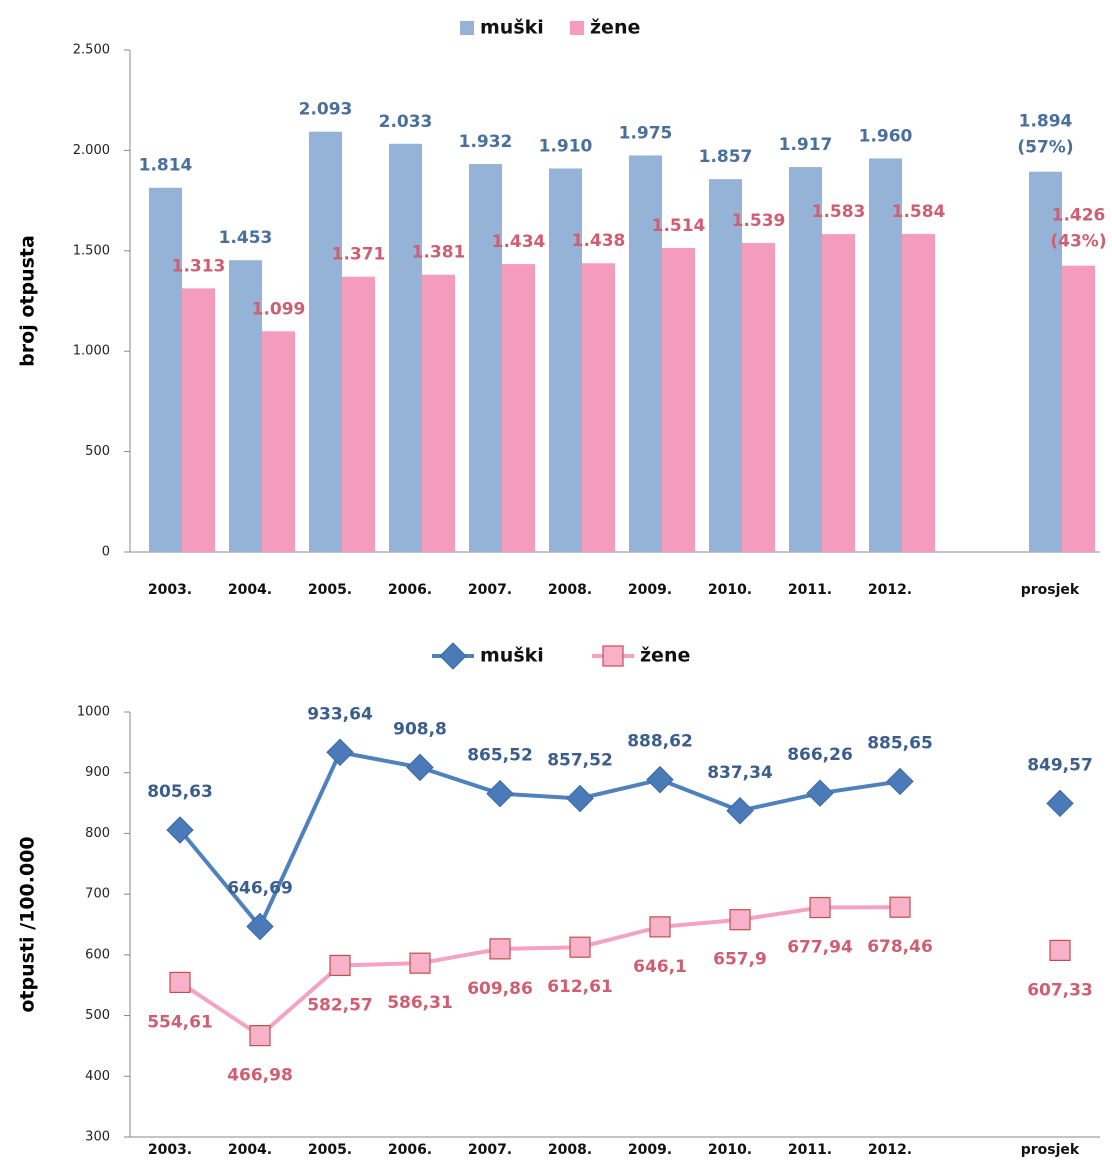 The image size is (1112, 1166). I want to click on x-tick-label: 2011., so click(810, 1150).